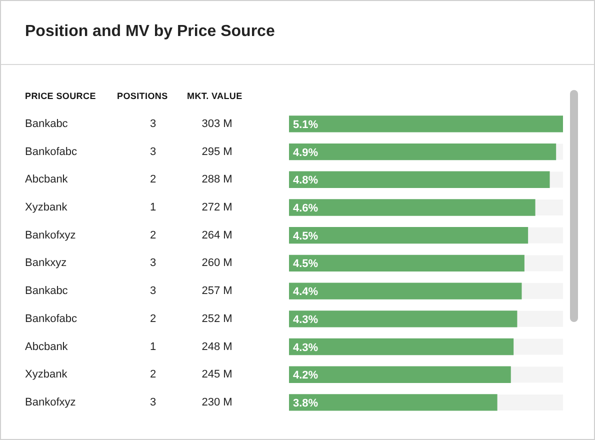  I want to click on text: Position and MV by Price Source, so click(150, 32).